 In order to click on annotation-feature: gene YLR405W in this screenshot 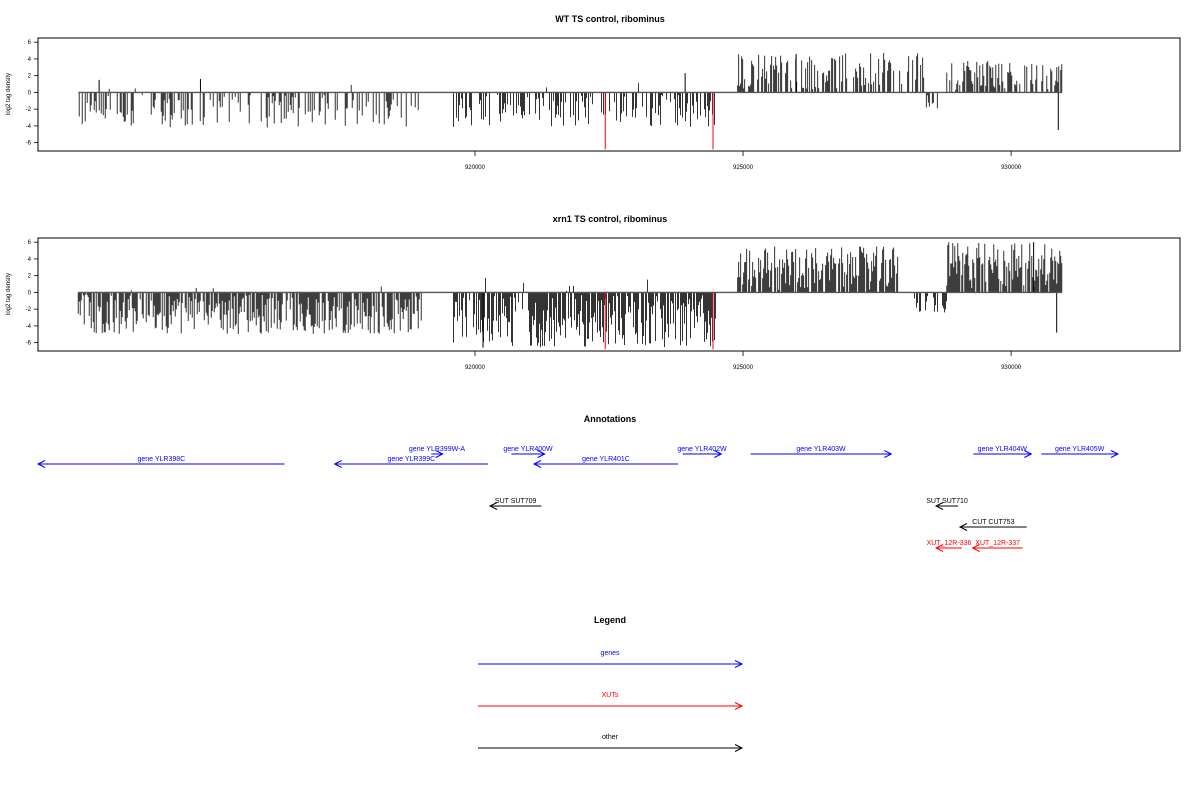, I will do `click(1080, 452)`.